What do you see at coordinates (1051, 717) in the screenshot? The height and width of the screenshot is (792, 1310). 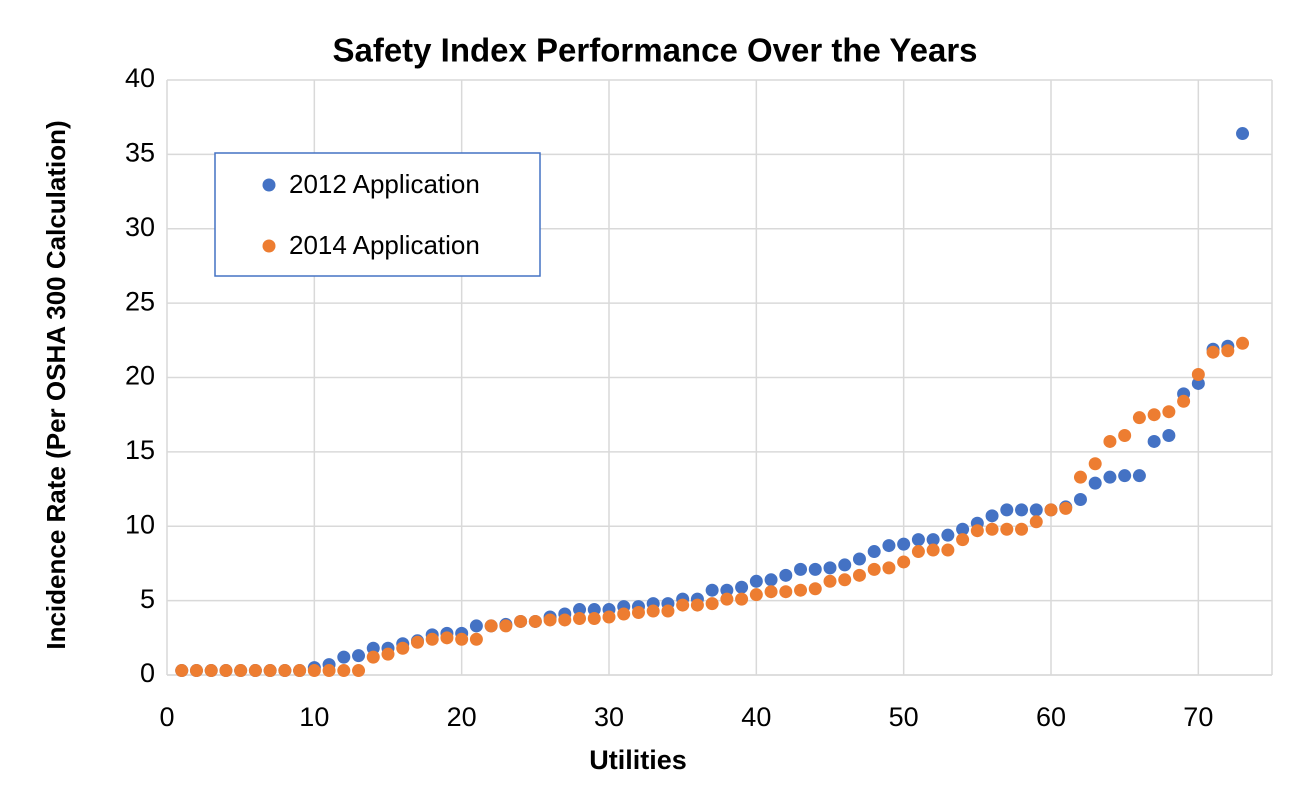 I see `x-tick-label: 60` at bounding box center [1051, 717].